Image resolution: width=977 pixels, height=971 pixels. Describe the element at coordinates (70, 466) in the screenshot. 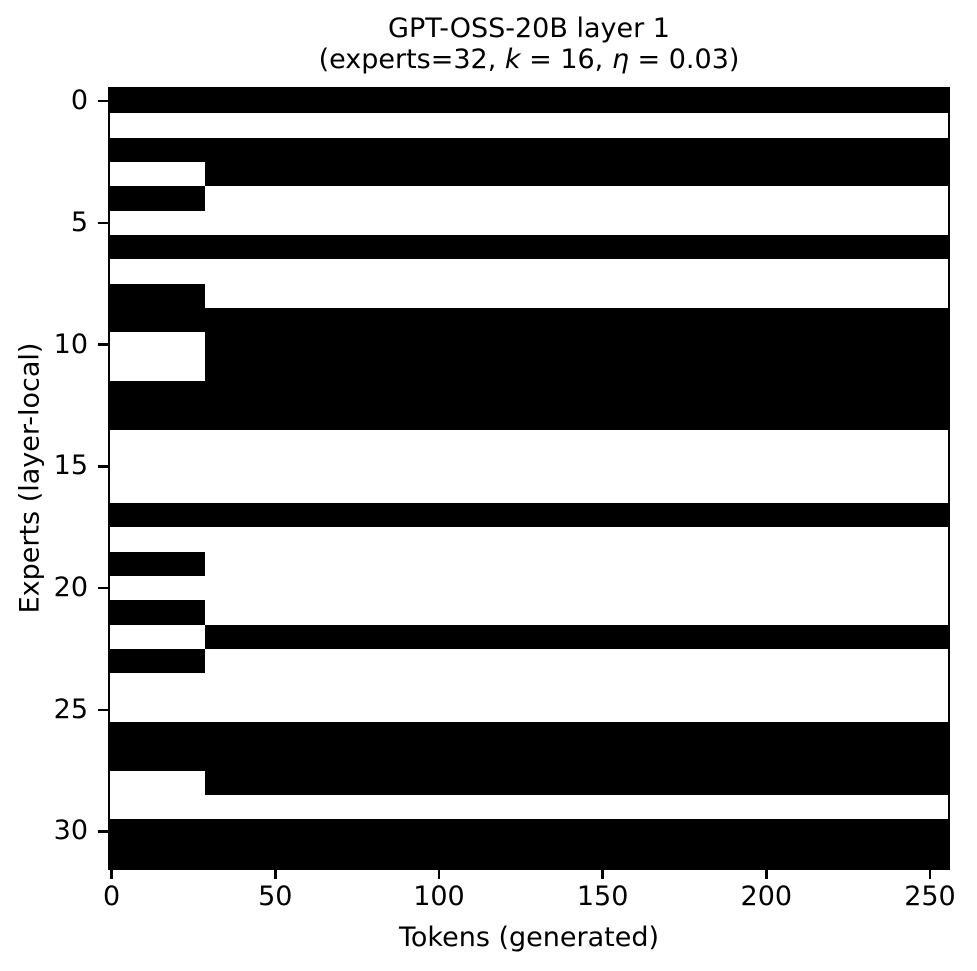

I see `y-tick-label: 15` at that location.